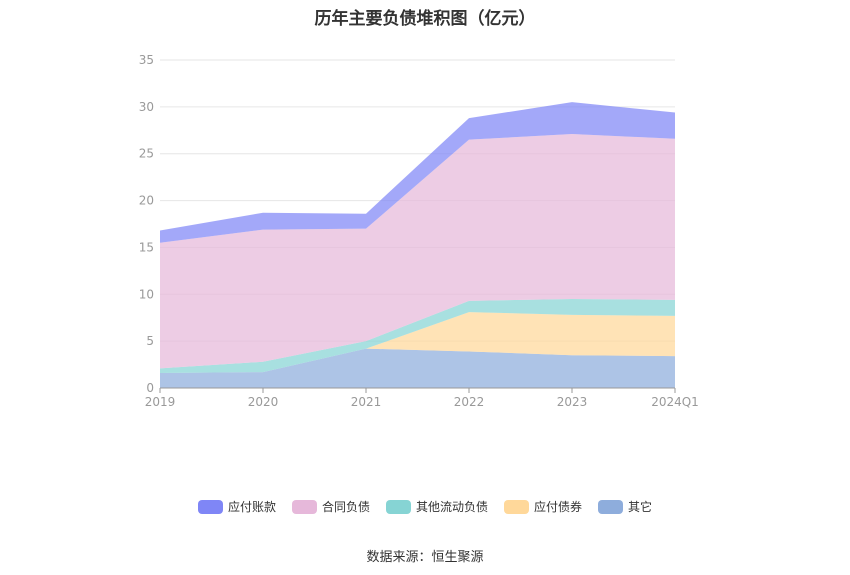  What do you see at coordinates (146, 154) in the screenshot?
I see `y-tick-label: 25` at bounding box center [146, 154].